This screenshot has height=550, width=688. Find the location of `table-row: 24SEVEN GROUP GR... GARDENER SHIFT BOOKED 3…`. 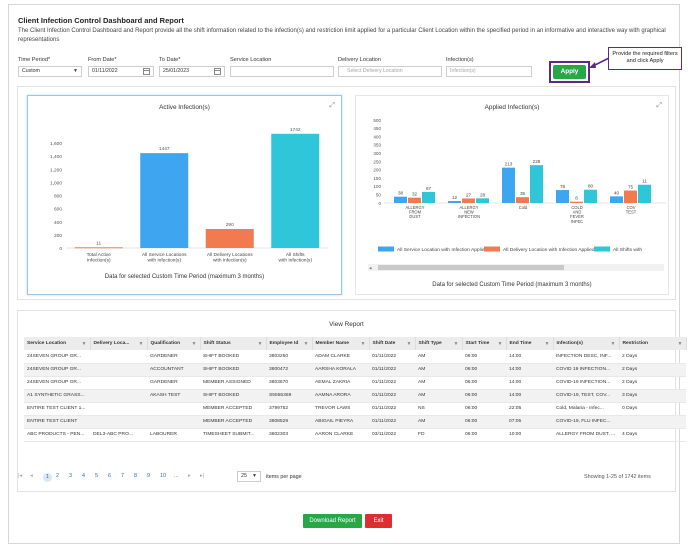

table-row: 24SEVEN GROUP GR... GARDENER SHIFT BOOKED 3… is located at coordinates (355, 357).